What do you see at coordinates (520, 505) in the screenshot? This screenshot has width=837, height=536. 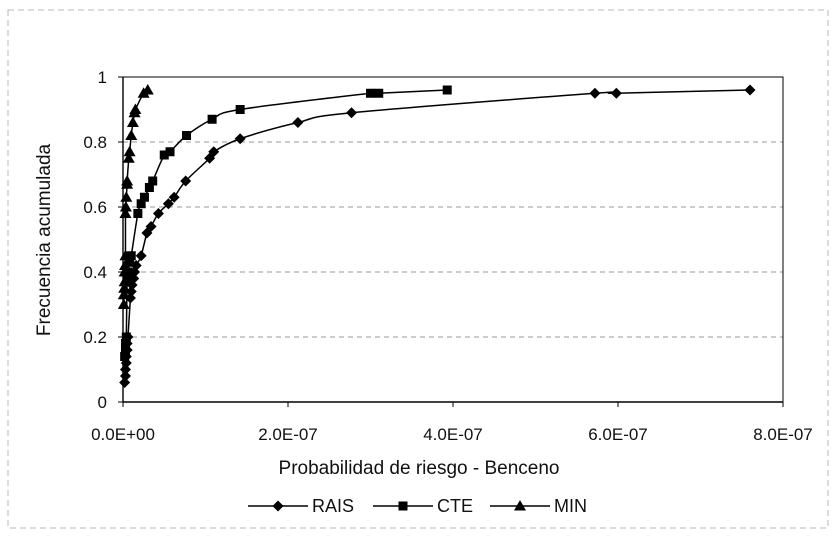 I see `legend-marker-min` at bounding box center [520, 505].